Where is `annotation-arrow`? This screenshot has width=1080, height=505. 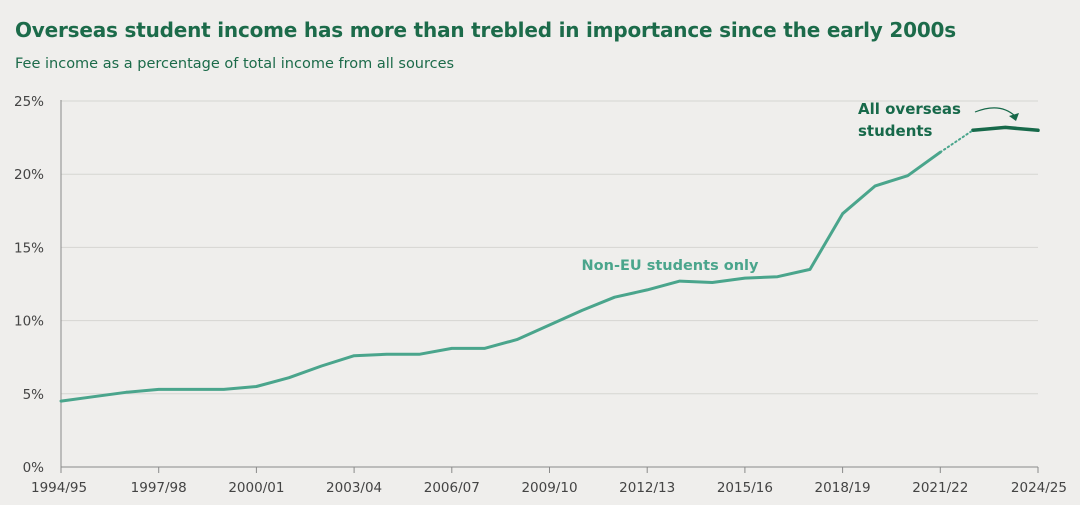 annotation-arrow is located at coordinates (995, 112).